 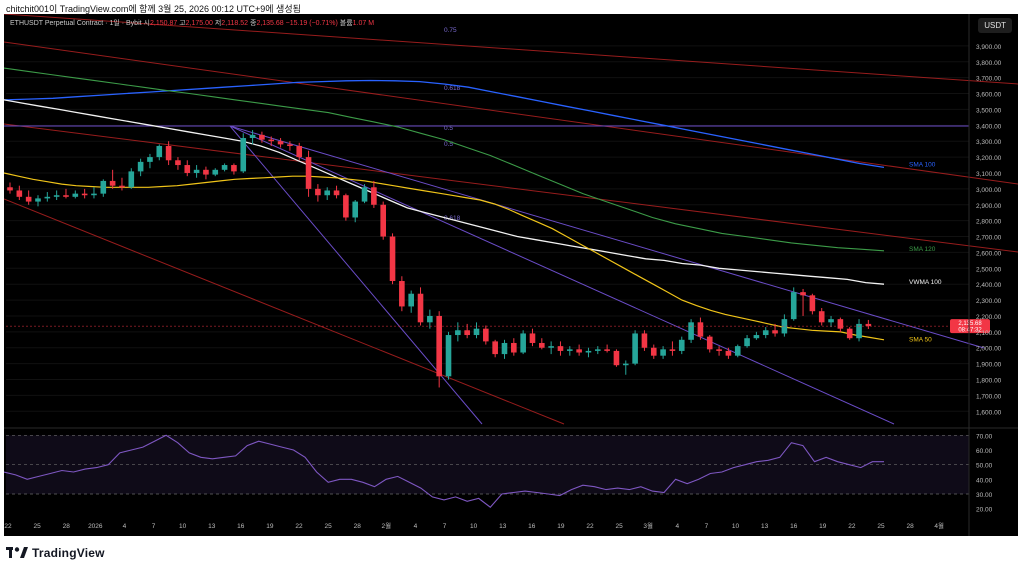 I want to click on tradingview-brand-text: TradingView, so click(x=68, y=553).